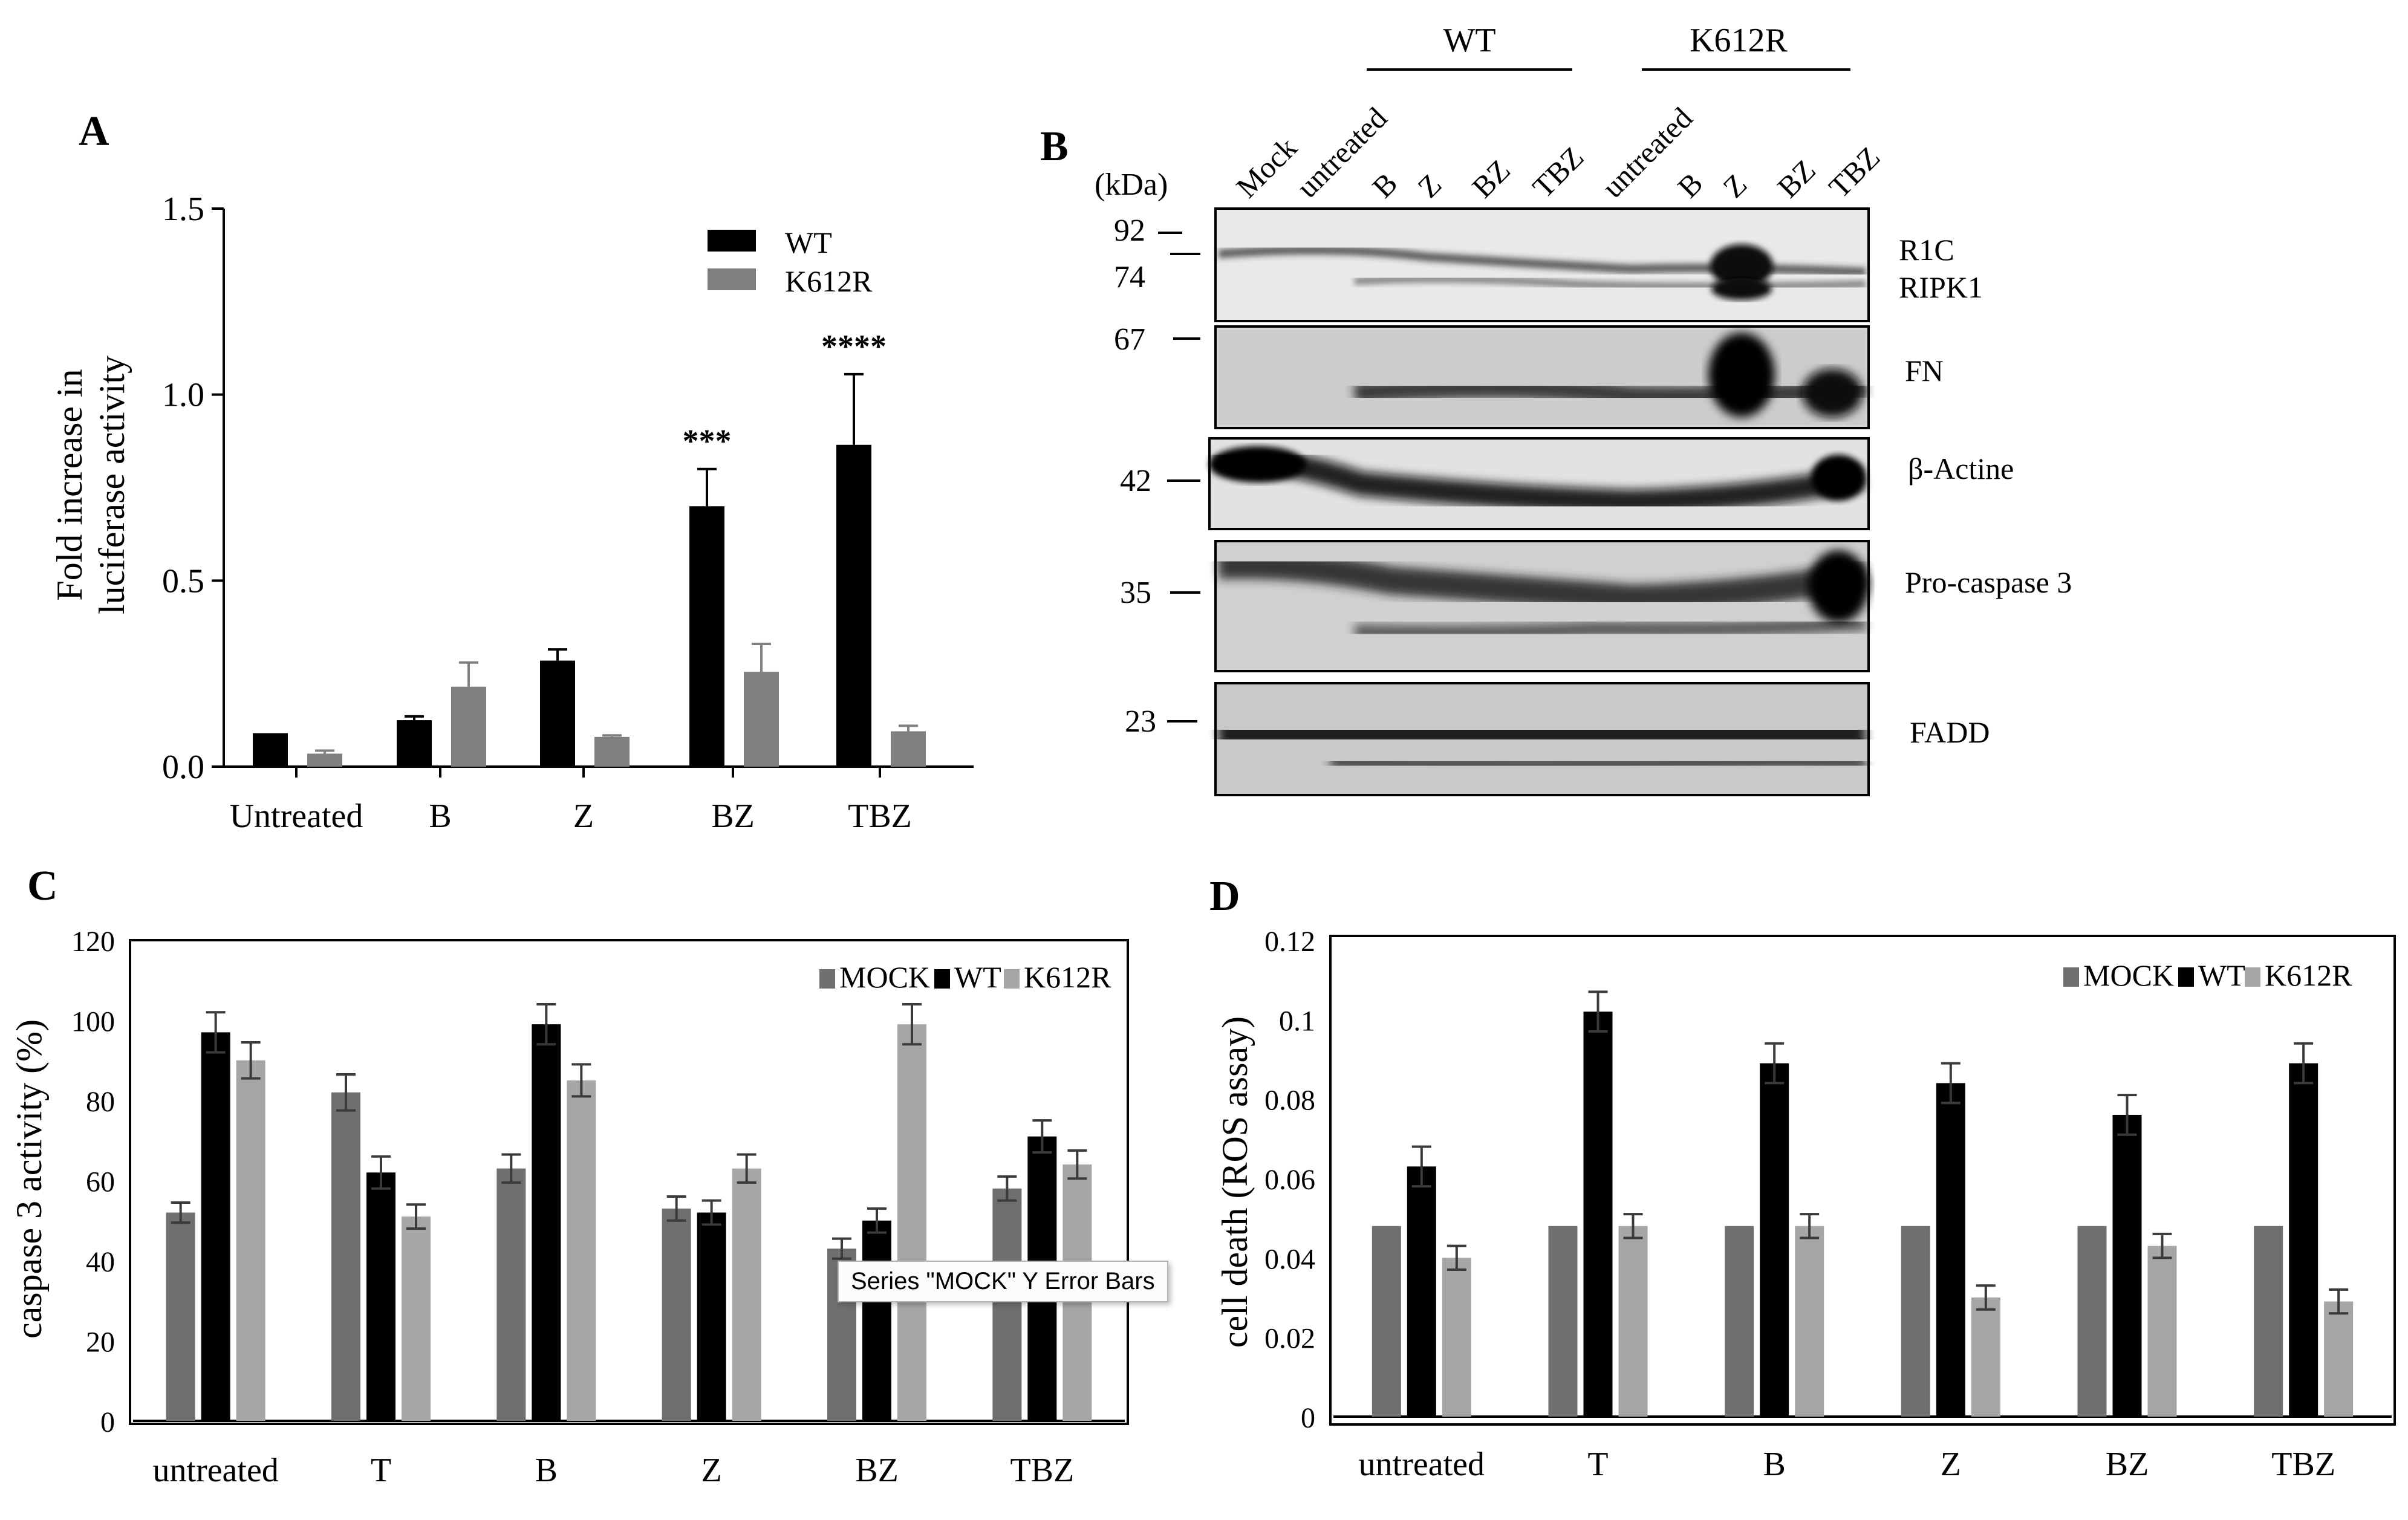 This screenshot has width=2408, height=1520. Describe the element at coordinates (733, 816) in the screenshot. I see `chart-a-xtick-label: BZ` at that location.